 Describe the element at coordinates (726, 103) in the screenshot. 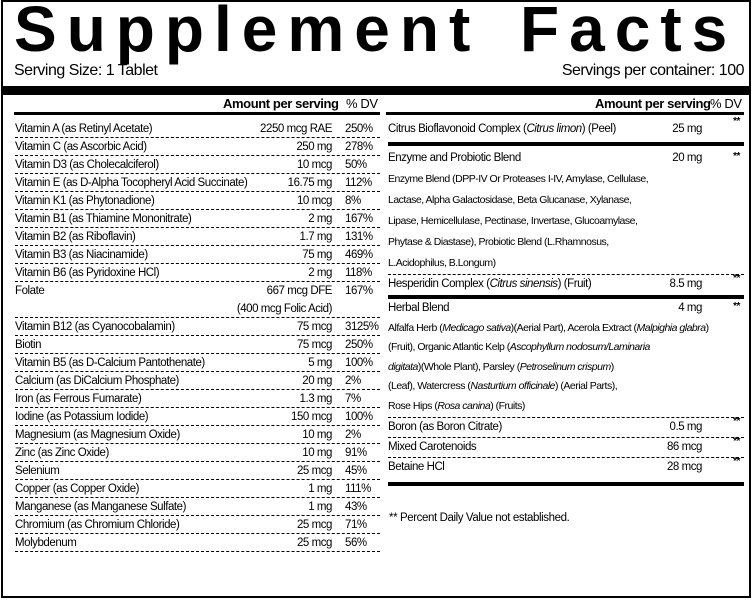

I see `right-dv-header: % DV` at that location.